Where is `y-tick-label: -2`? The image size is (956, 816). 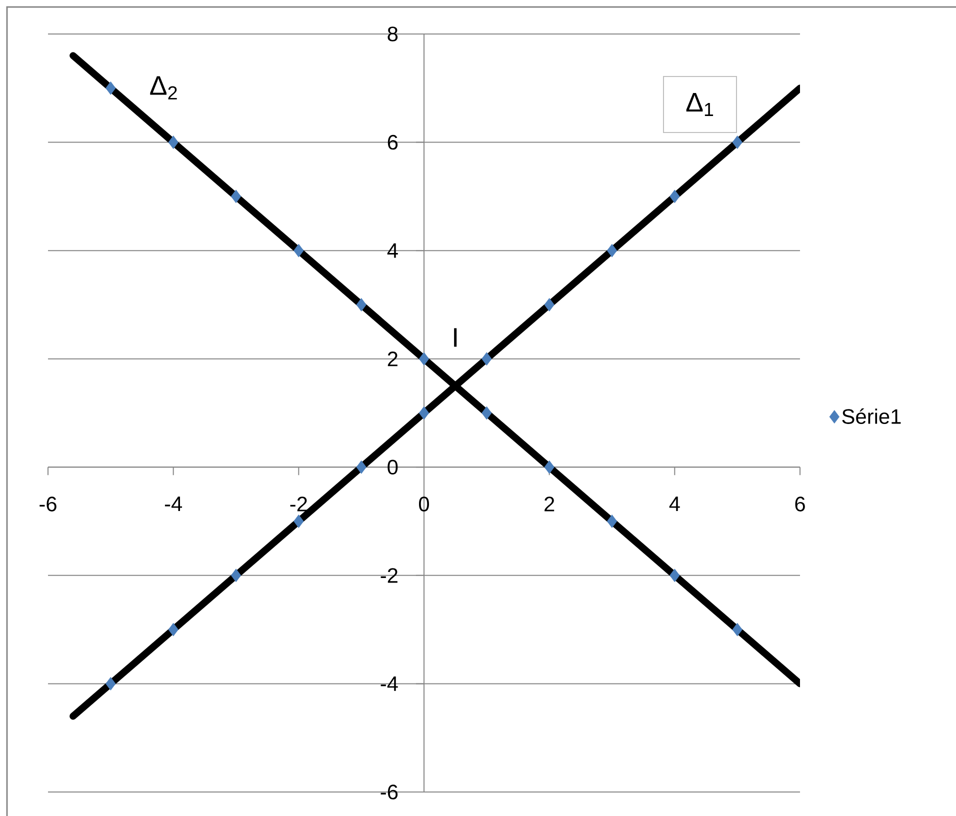 y-tick-label: -2 is located at coordinates (389, 575).